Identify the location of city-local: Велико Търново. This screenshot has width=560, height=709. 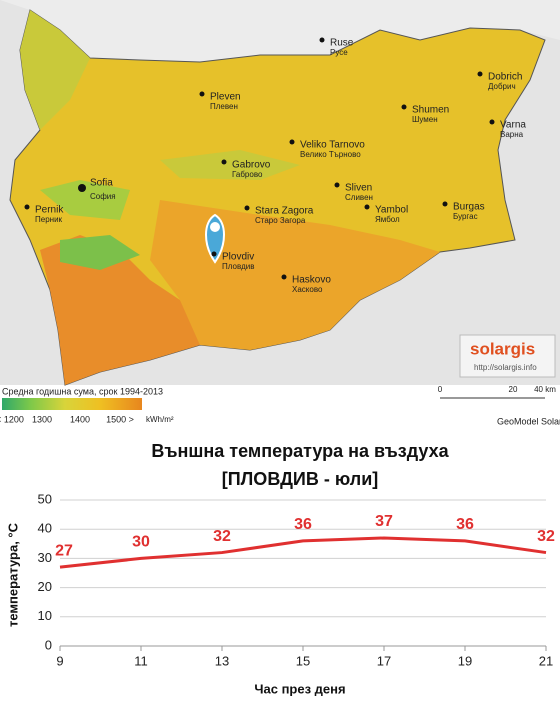
(330, 154).